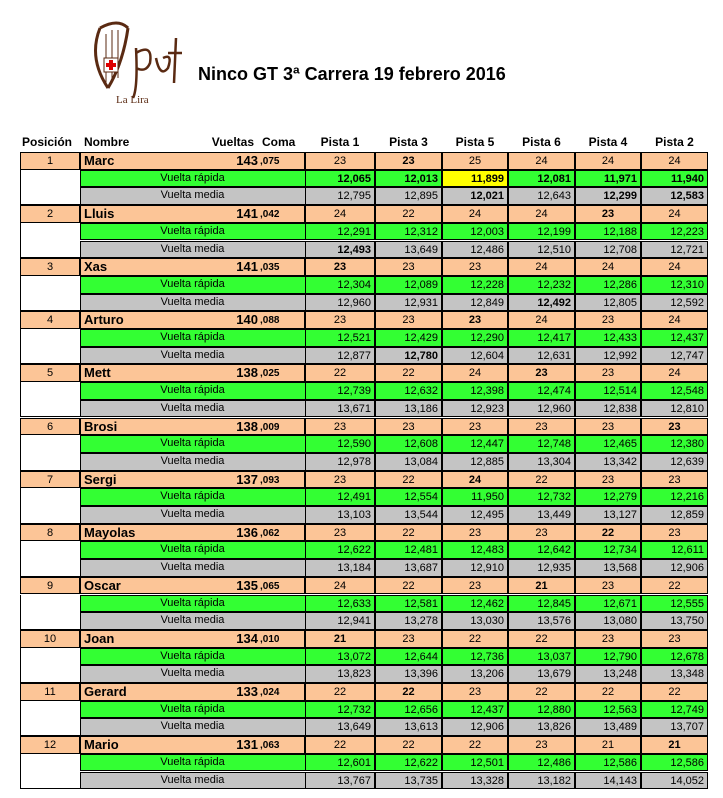 This screenshot has width=723, height=798. I want to click on avg-time: 12,885, so click(475, 461).